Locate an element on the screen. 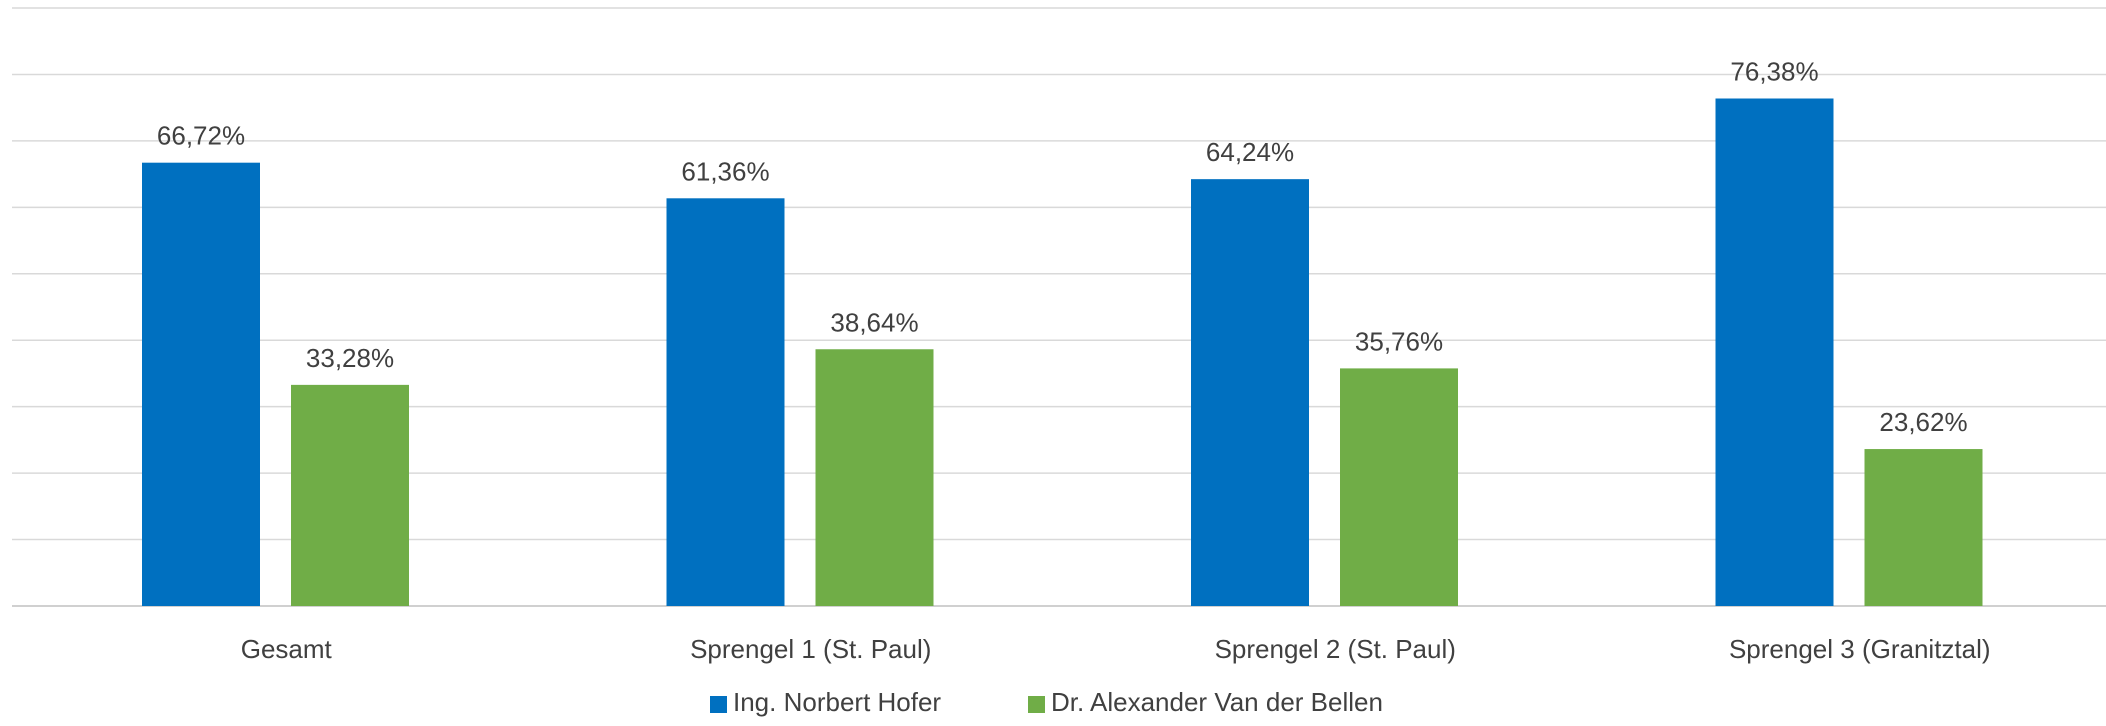 This screenshot has width=2106, height=726. legend-label: Dr. Alexander Van der Bellen is located at coordinates (1217, 702).